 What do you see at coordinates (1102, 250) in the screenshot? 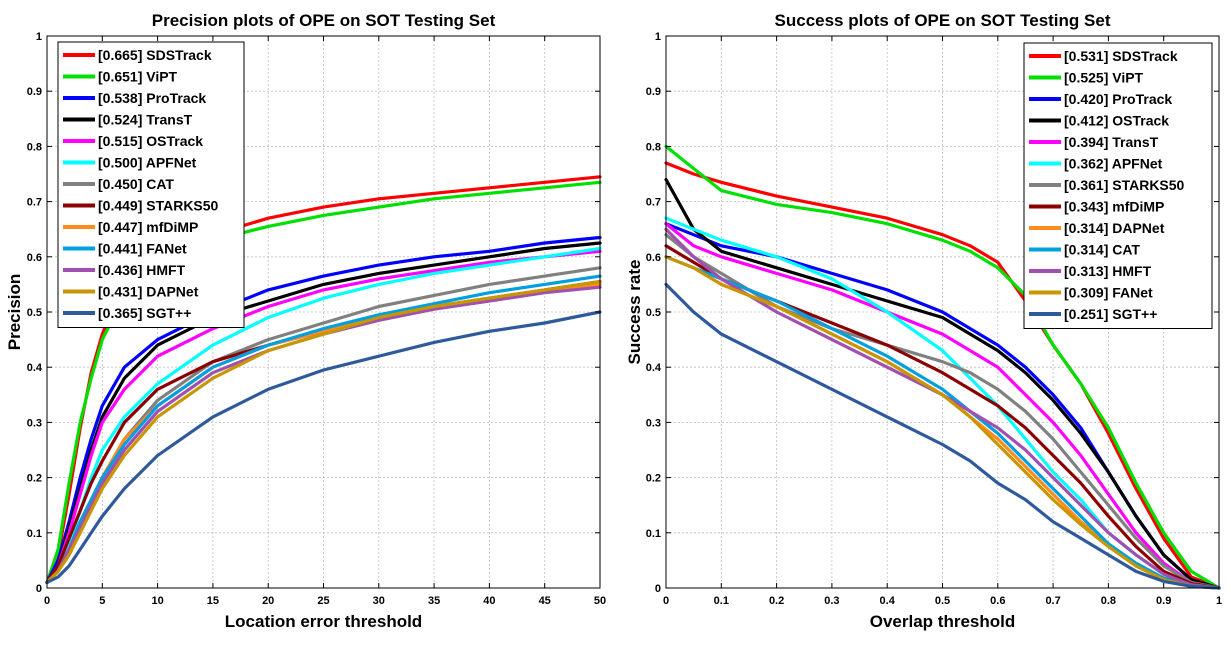
I see `legend-label-10: [0.314] CAT` at bounding box center [1102, 250].